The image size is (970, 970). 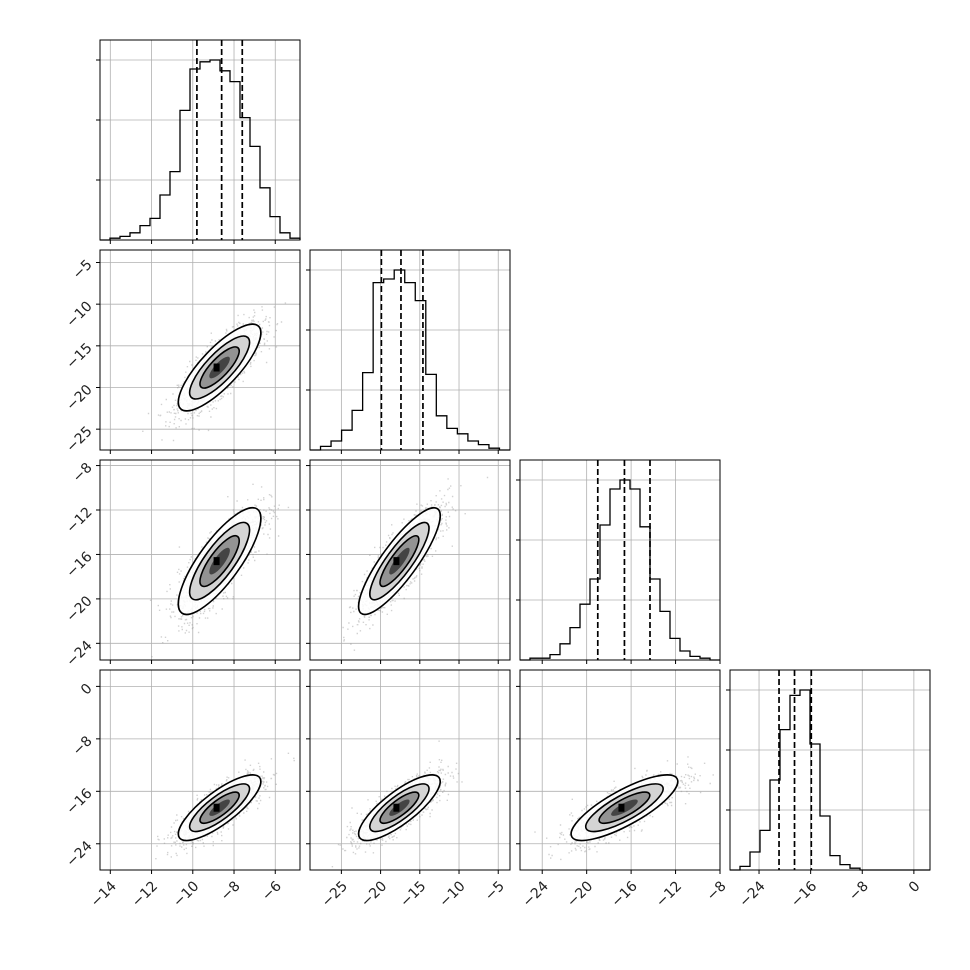 What do you see at coordinates (104, 894) in the screenshot?
I see `x-tick-label: −14` at bounding box center [104, 894].